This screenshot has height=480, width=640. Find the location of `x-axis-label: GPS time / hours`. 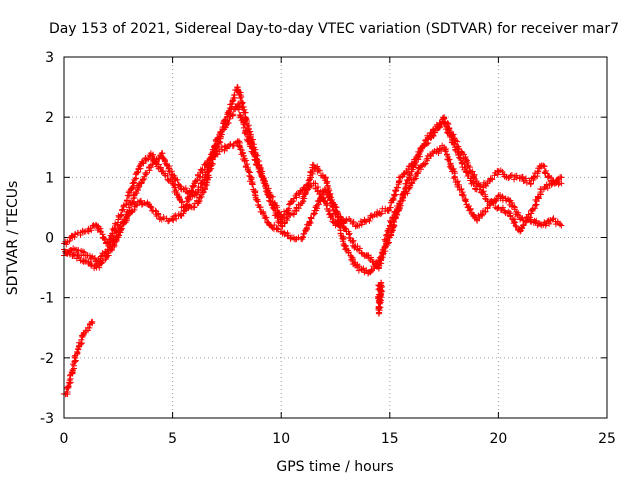

x-axis-label: GPS time / hours is located at coordinates (334, 467).